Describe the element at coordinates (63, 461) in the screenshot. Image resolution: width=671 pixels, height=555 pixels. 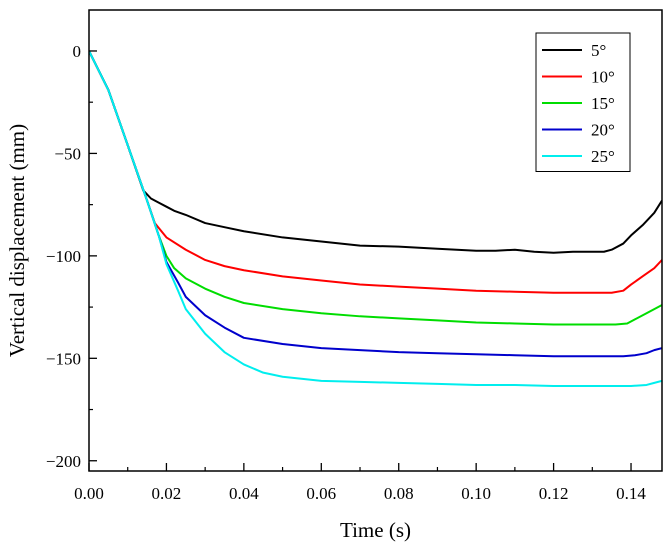
I see `y-tick-label: −200` at that location.